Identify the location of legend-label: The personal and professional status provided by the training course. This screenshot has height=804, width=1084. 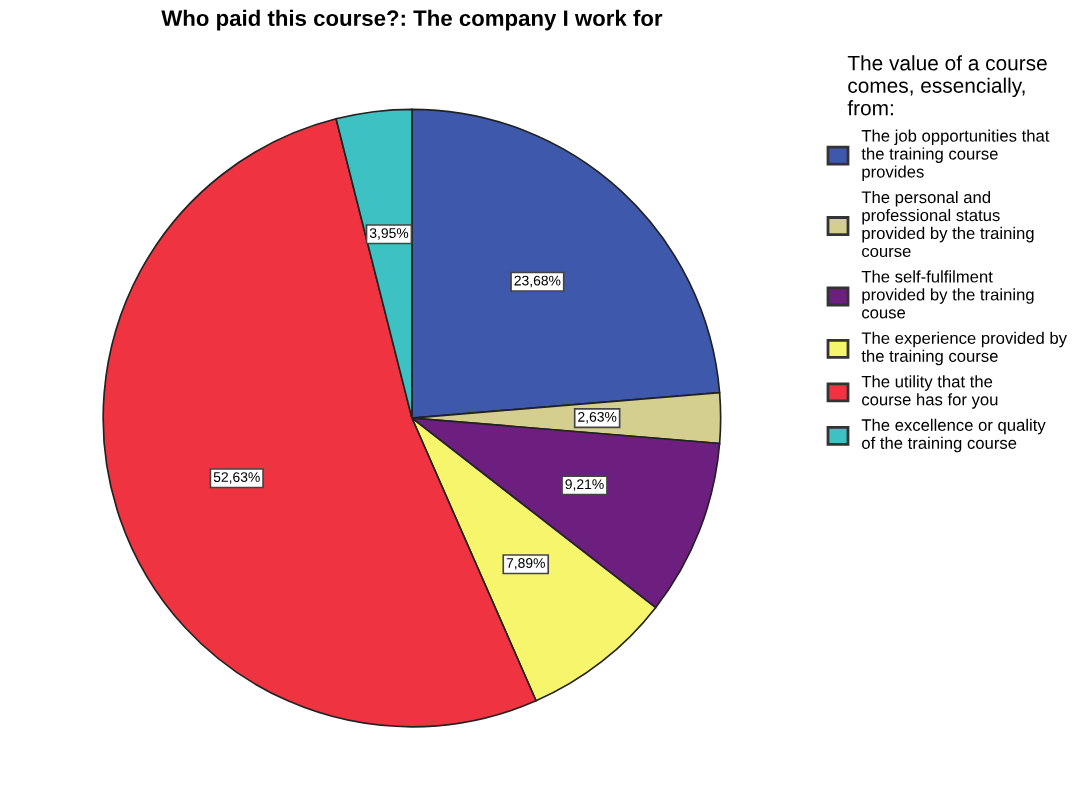
(947, 224).